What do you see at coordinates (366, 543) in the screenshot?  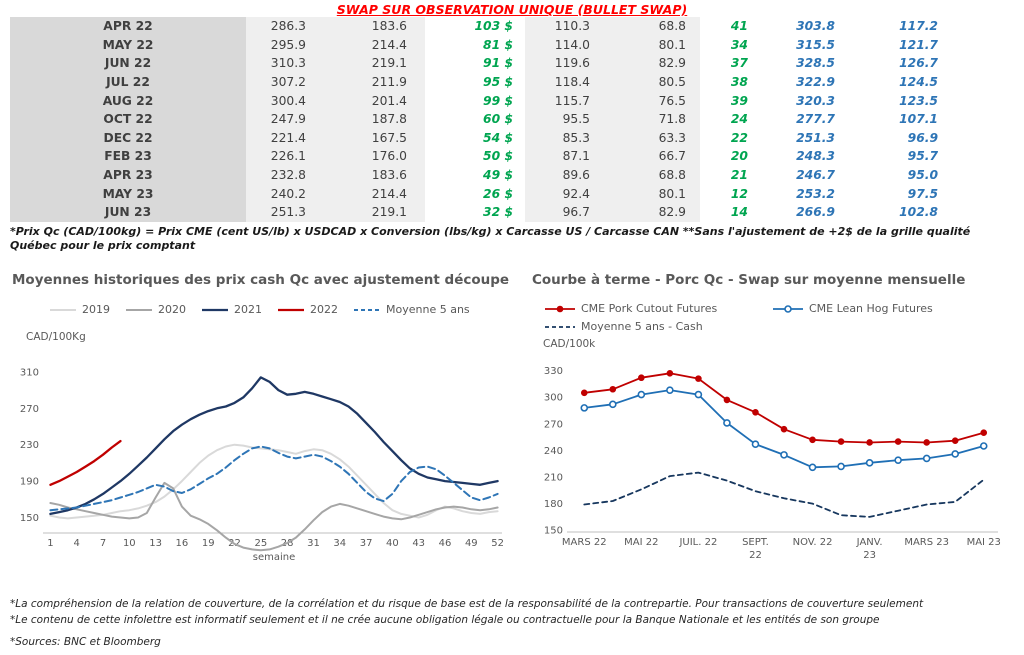 I see `x-tick-label: 37` at bounding box center [366, 543].